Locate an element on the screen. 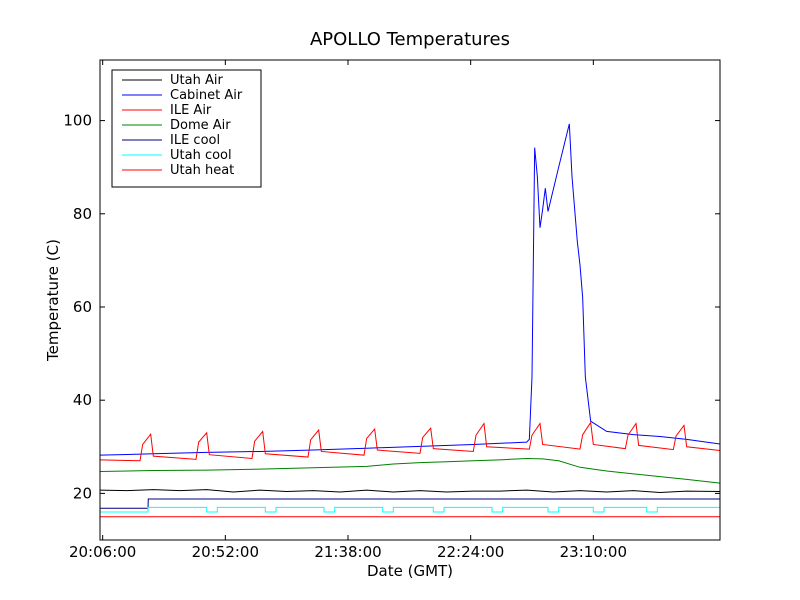 This screenshot has width=800, height=600. chart-title: APOLLO Temperatures is located at coordinates (410, 39).